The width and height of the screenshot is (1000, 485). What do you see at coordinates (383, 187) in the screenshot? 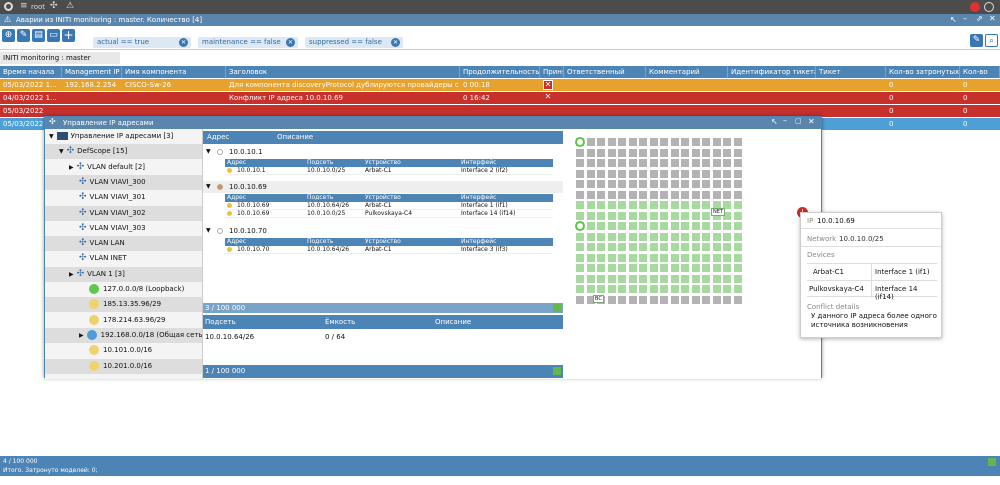
I see `address-group: ▼ 10.0.10.69` at bounding box center [383, 187].